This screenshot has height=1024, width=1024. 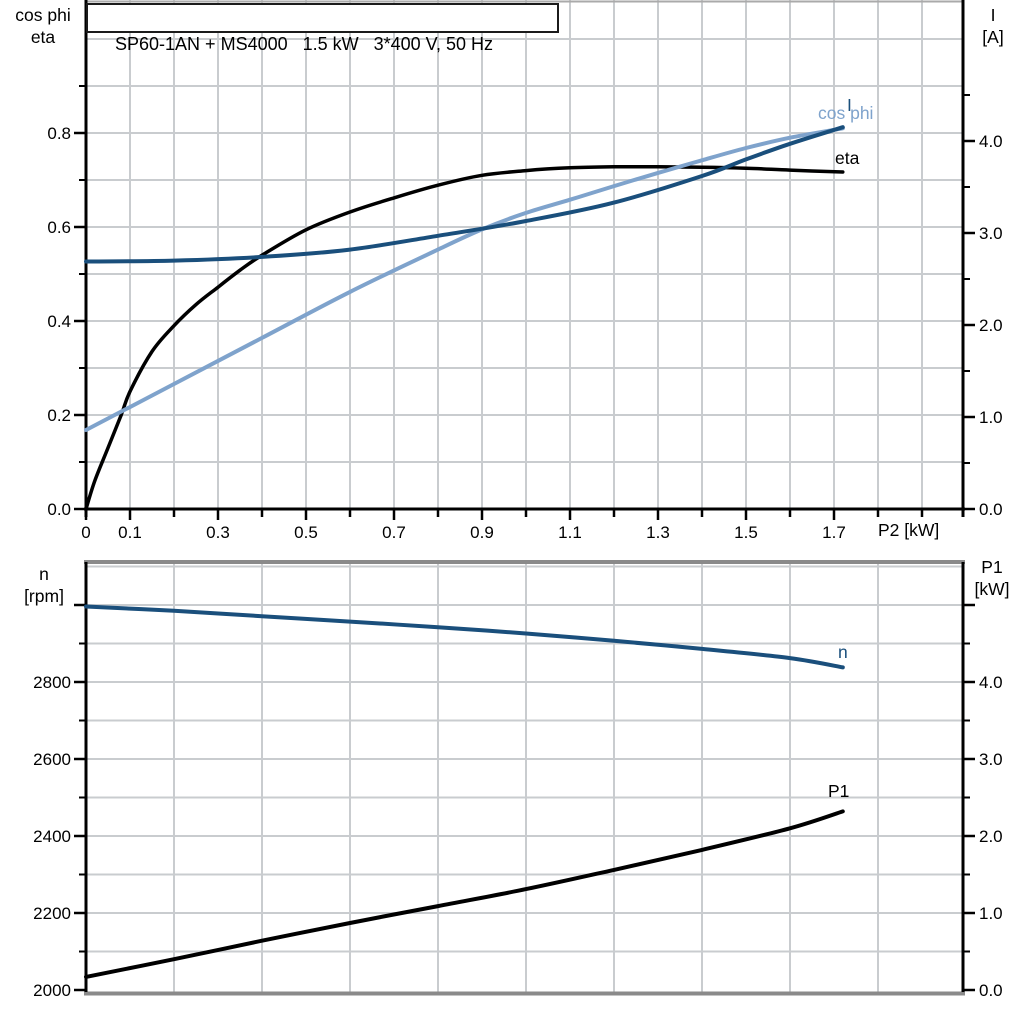 I want to click on left-tick-label: 2200, so click(x=52, y=913).